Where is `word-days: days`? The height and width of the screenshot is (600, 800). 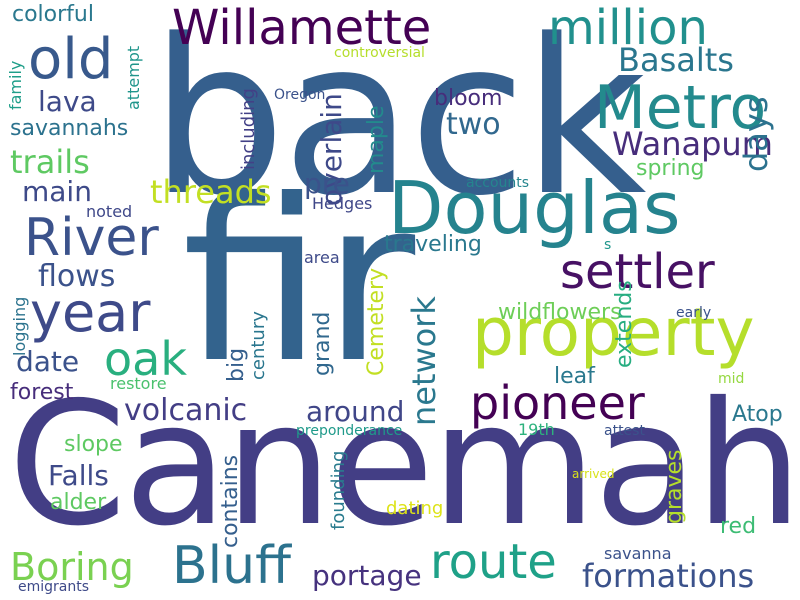
word-days: days is located at coordinates (756, 134).